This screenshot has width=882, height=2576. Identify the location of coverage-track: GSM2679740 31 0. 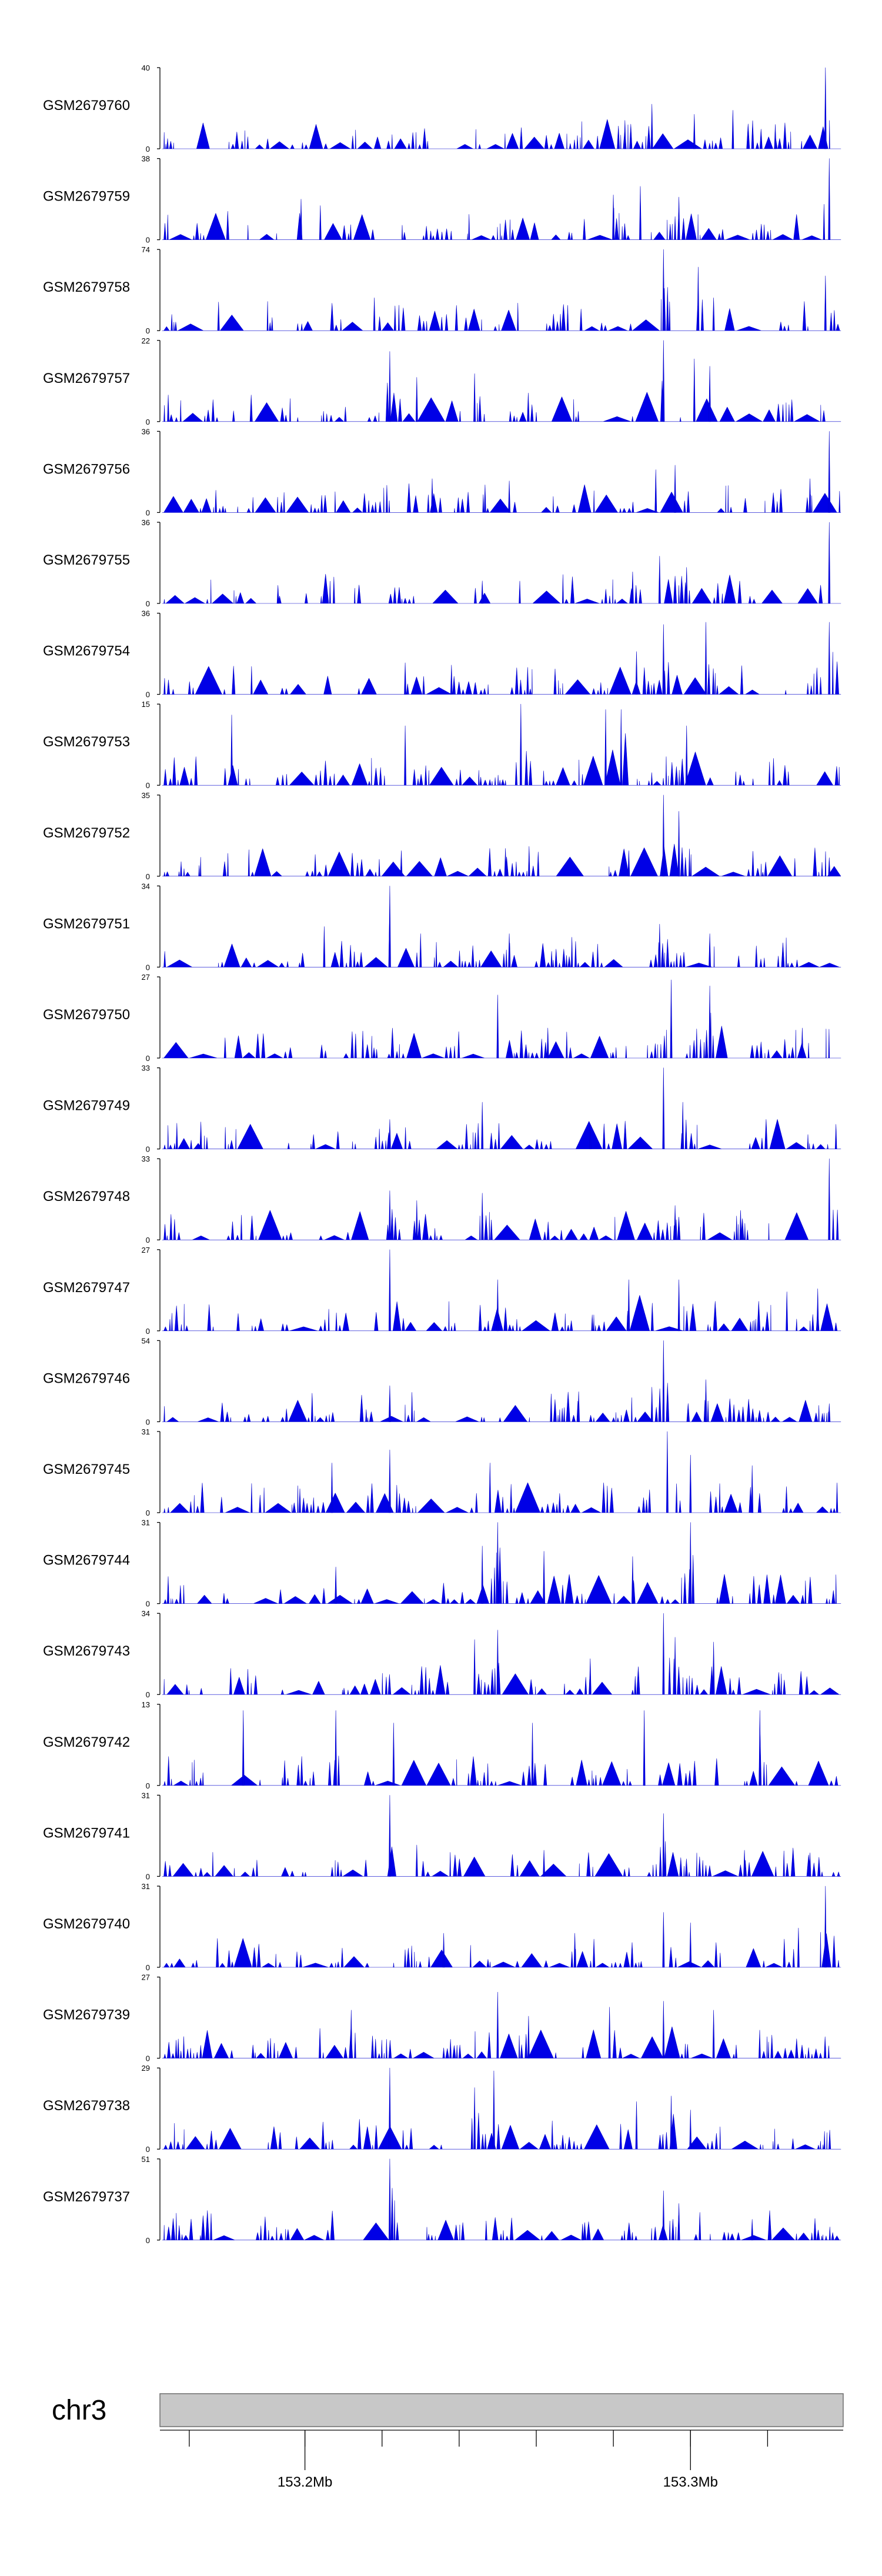
(442, 1927).